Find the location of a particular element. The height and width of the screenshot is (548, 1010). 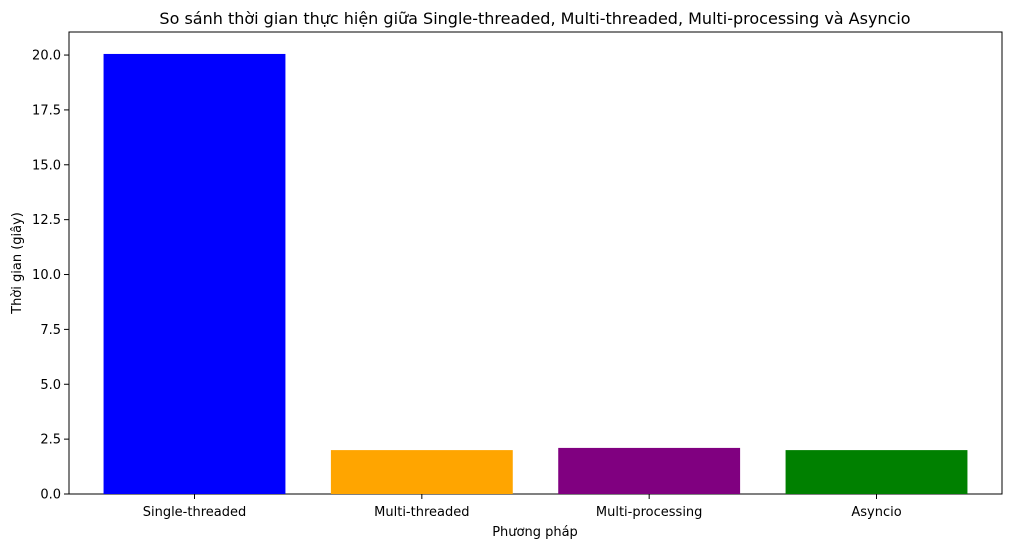

bar-asyncio is located at coordinates (876, 472).